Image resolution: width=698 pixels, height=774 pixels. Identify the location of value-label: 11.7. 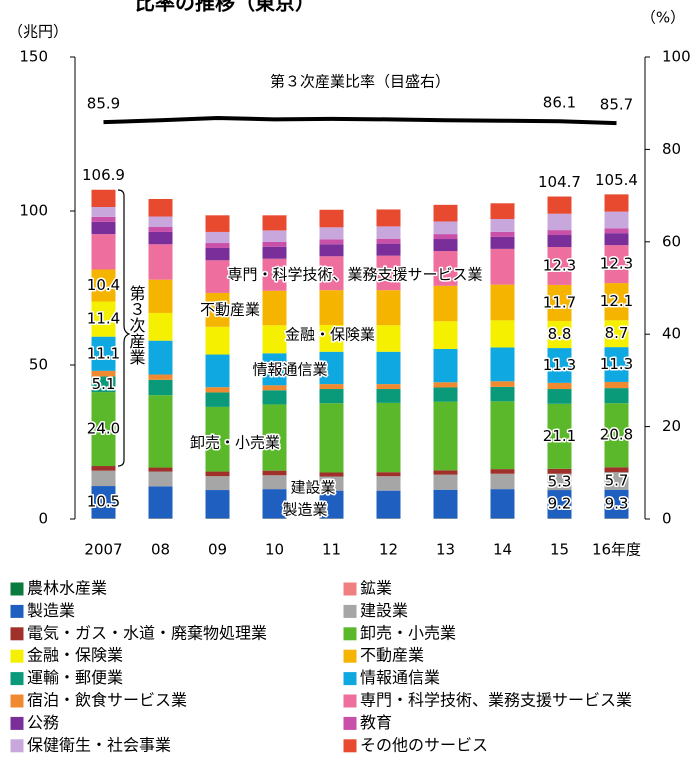
(559, 302).